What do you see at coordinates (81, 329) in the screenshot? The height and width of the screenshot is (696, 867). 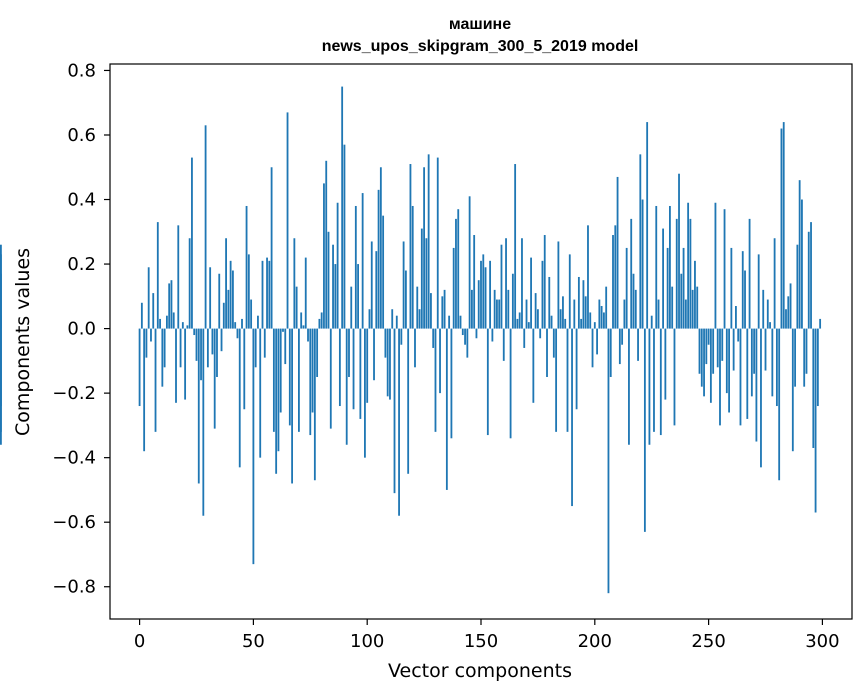 I see `y-tick-label: 0.0` at bounding box center [81, 329].